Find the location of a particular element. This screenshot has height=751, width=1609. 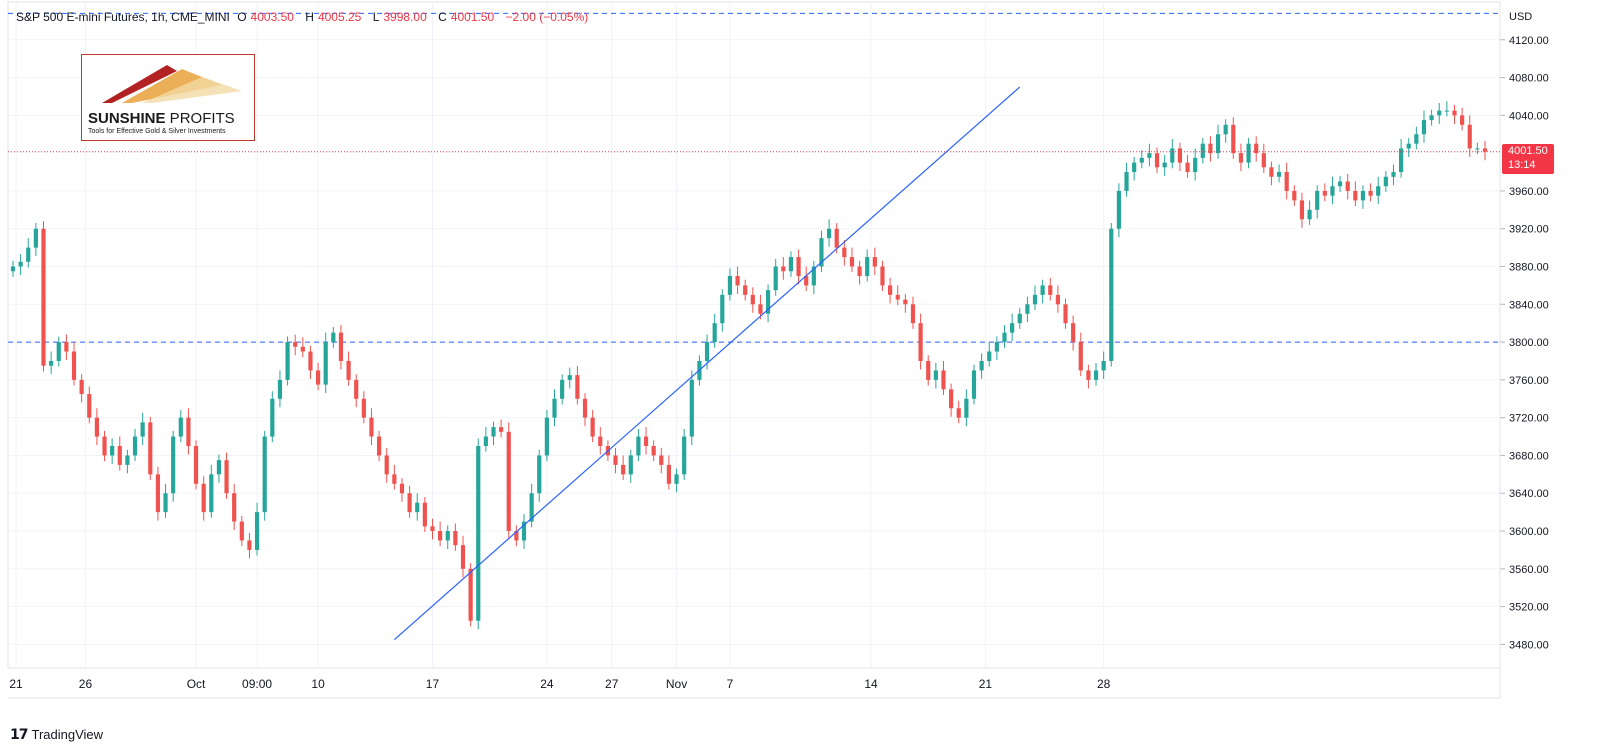

y-tick-label: 3920.00 is located at coordinates (1529, 230).